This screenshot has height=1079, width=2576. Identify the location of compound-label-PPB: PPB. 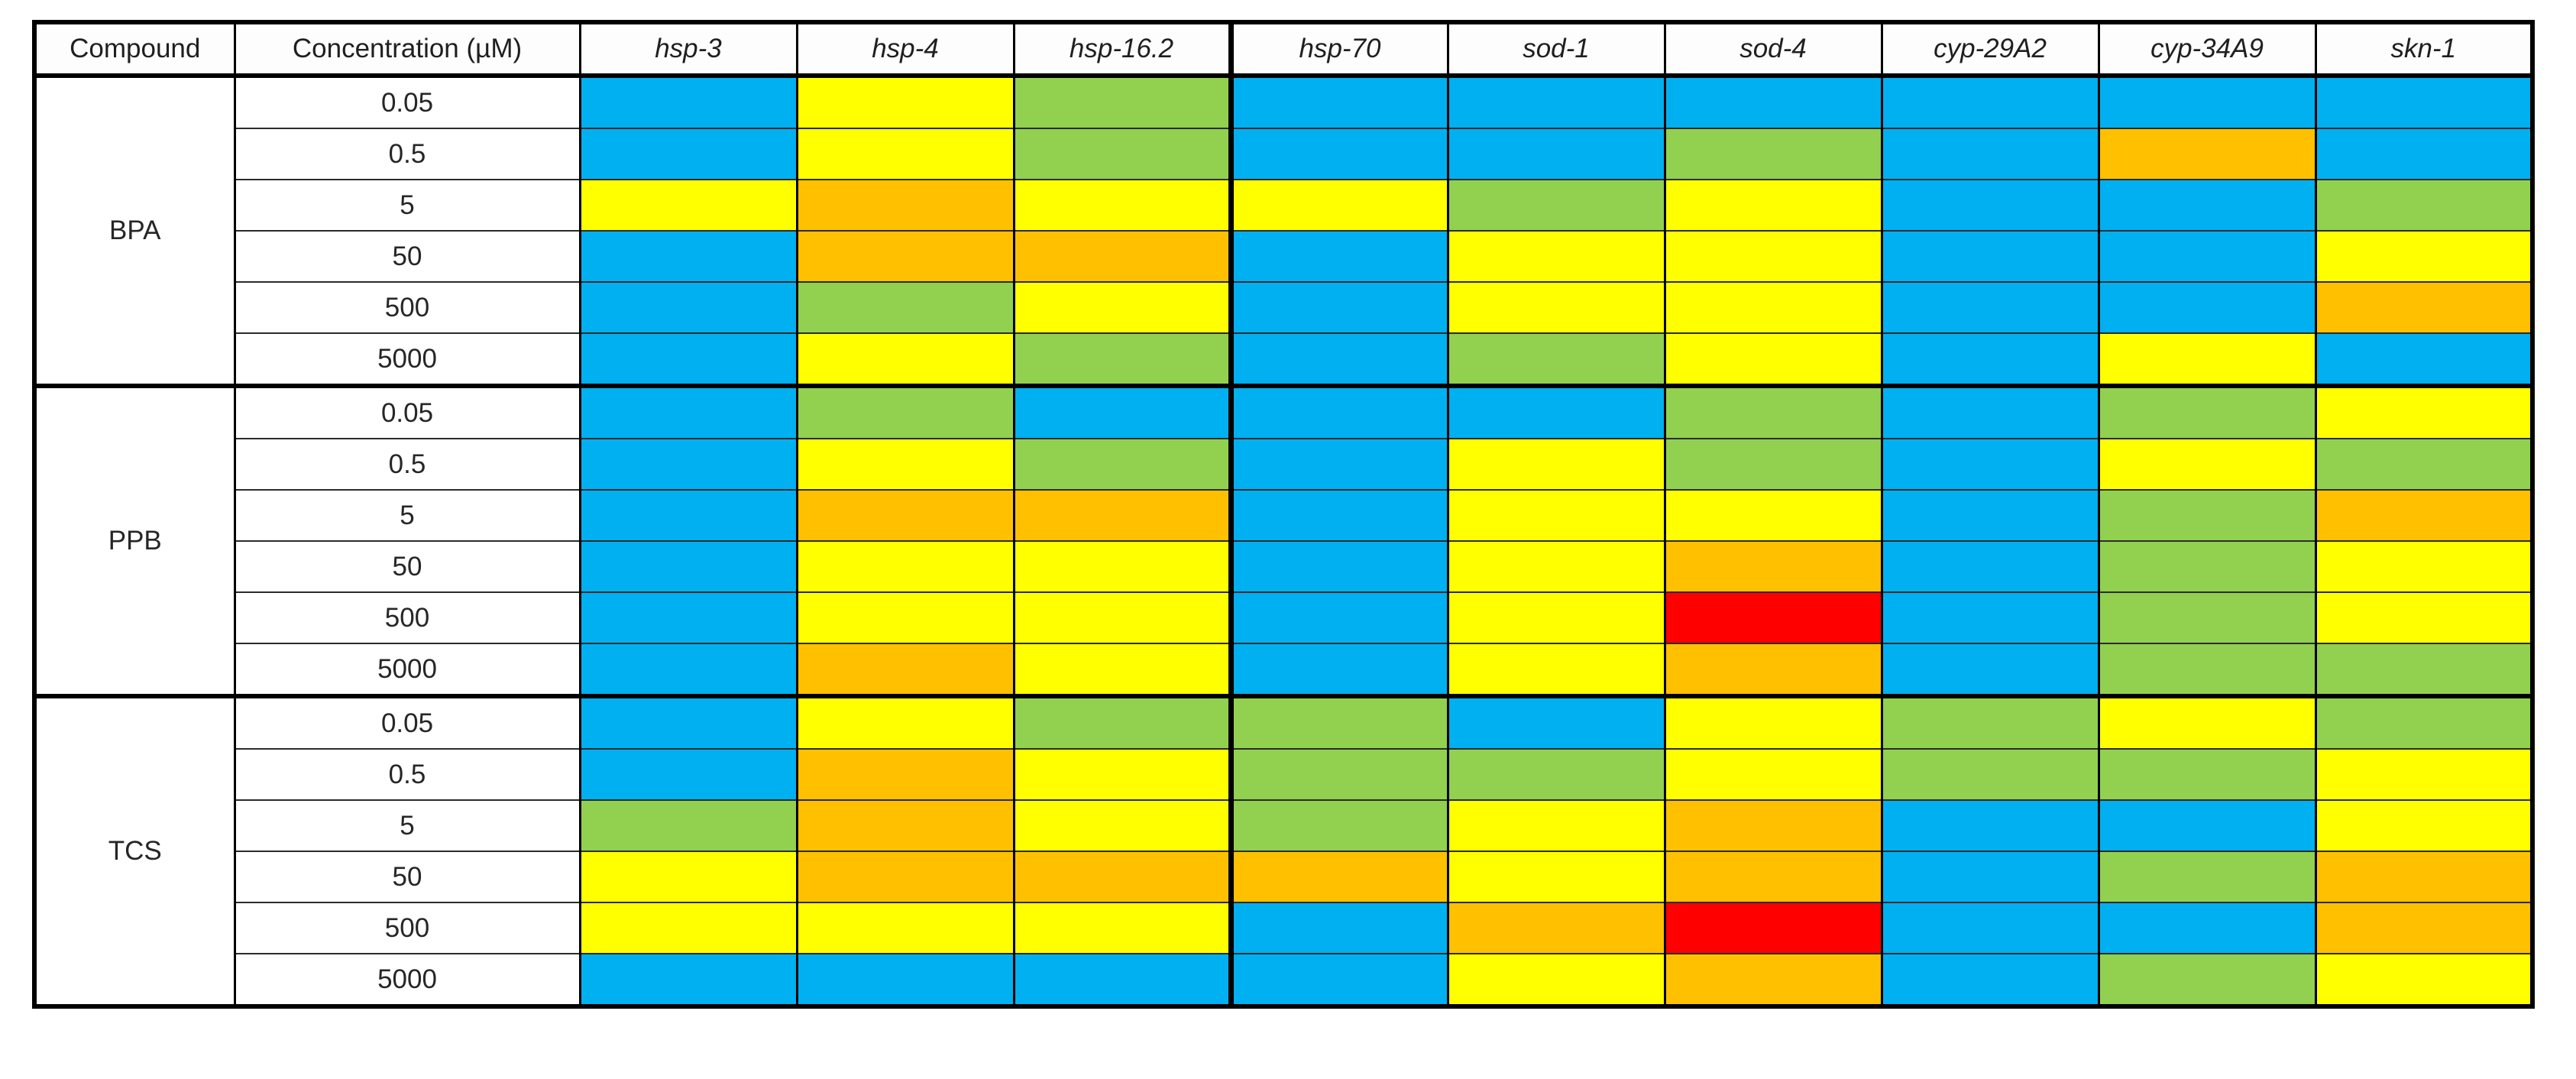
(134, 540).